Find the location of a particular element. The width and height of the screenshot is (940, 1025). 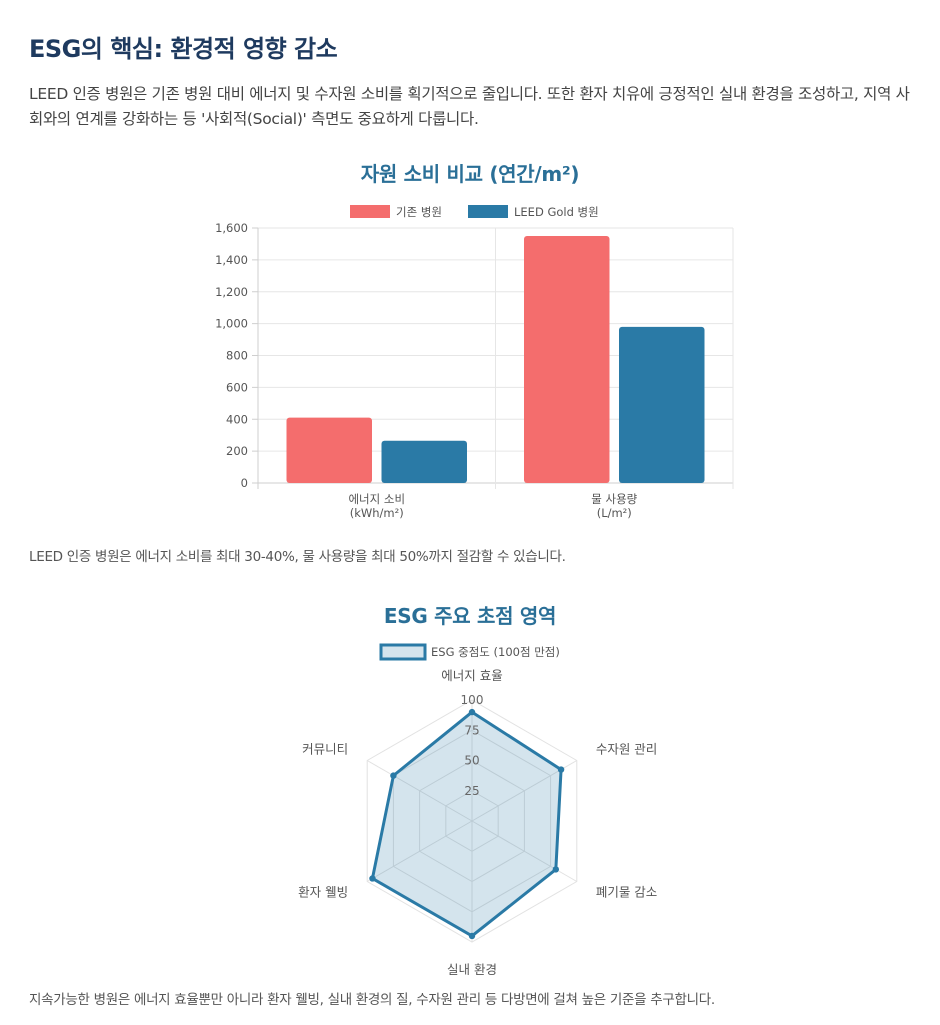

radar-legend: ESG 중점도 (100점 만점) is located at coordinates (469, 652).